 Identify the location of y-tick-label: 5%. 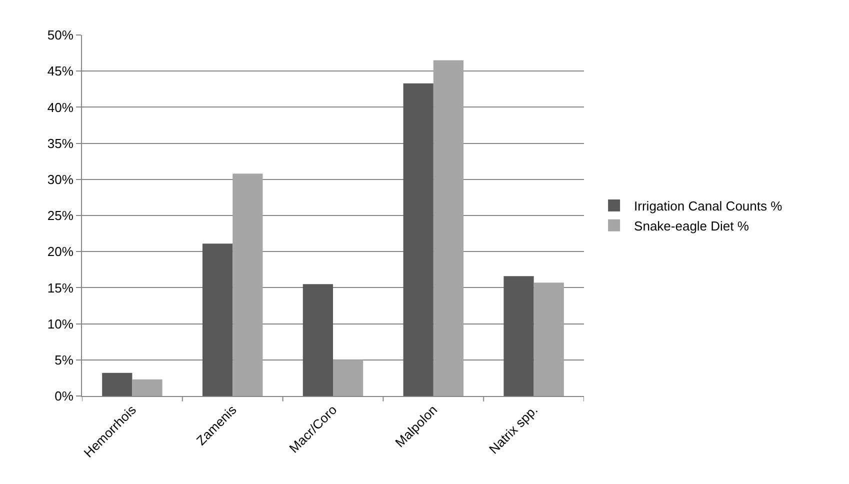
(64, 360).